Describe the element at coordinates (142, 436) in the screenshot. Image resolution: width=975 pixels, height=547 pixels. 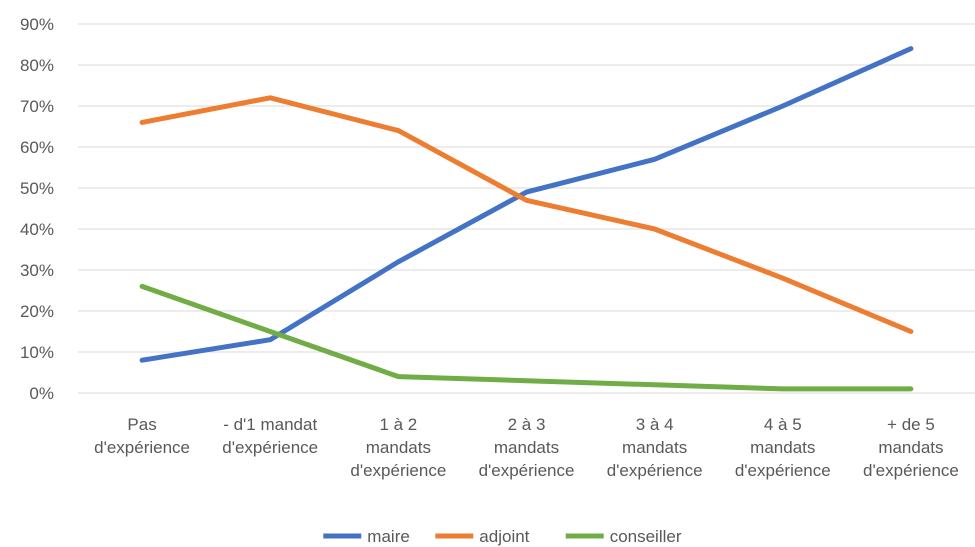
I see `x-tick-label: Pas d'expérience` at that location.